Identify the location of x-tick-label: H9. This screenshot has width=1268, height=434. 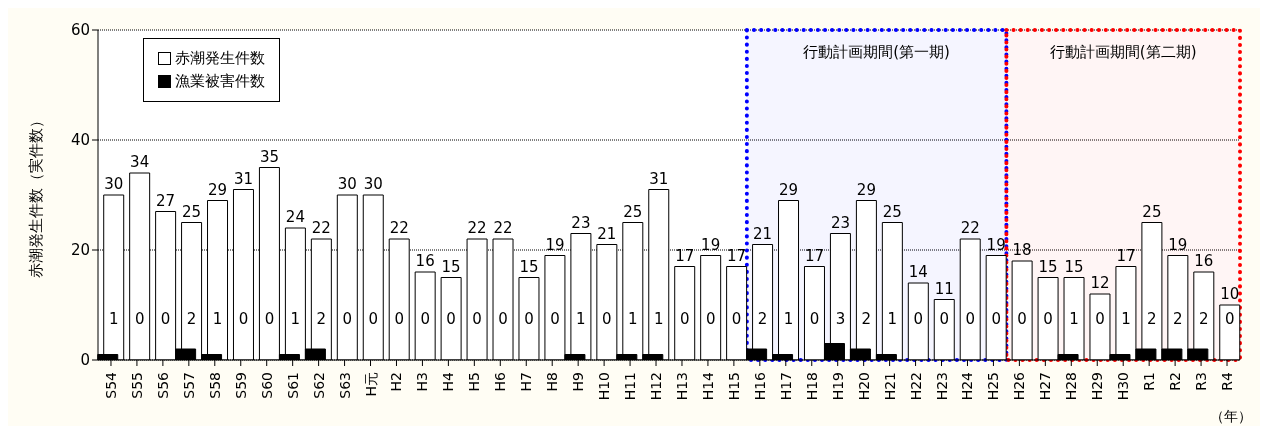
(578, 382).